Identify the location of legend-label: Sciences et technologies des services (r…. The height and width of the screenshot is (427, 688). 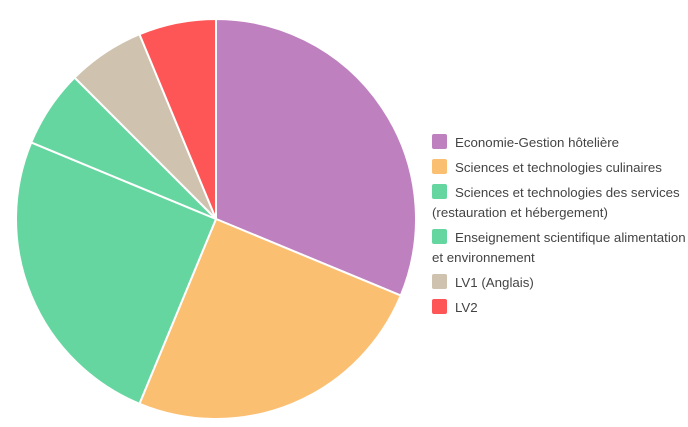
(556, 202).